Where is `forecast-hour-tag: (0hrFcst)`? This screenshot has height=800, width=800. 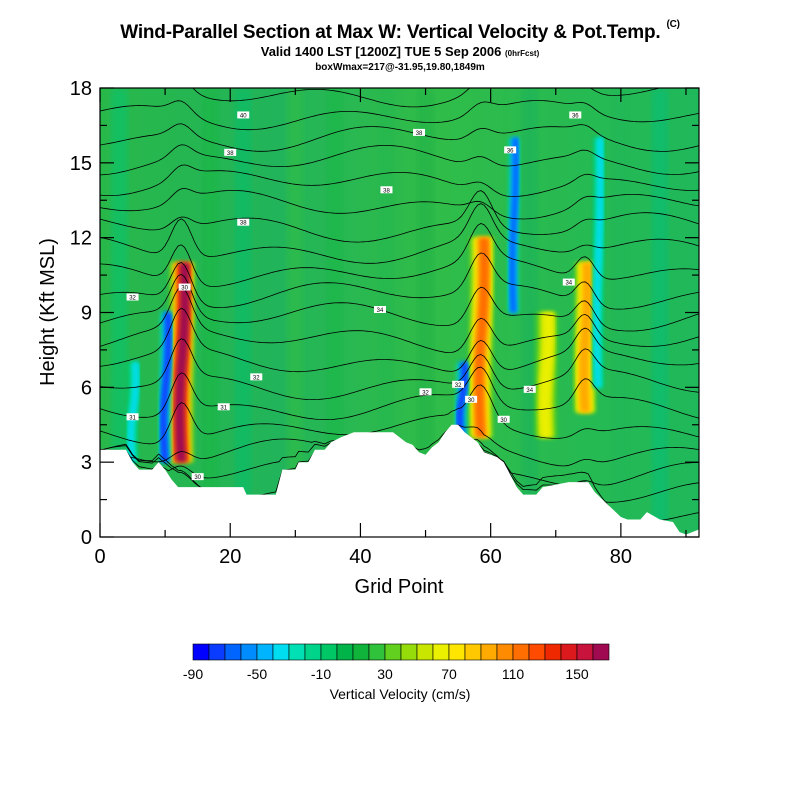 forecast-hour-tag: (0hrFcst) is located at coordinates (522, 53).